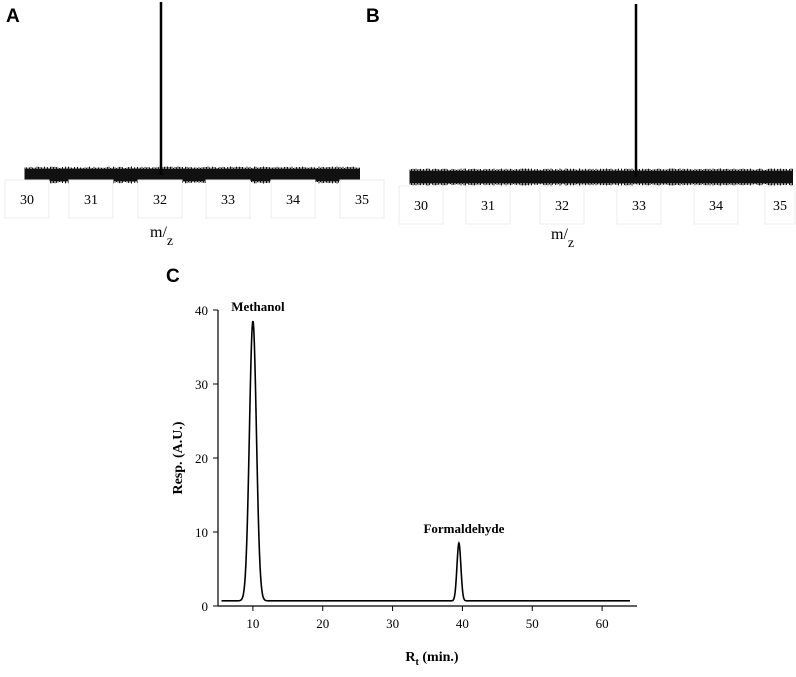 This screenshot has height=677, width=796. I want to click on panel-a-tick-label-30: 30, so click(27, 200).